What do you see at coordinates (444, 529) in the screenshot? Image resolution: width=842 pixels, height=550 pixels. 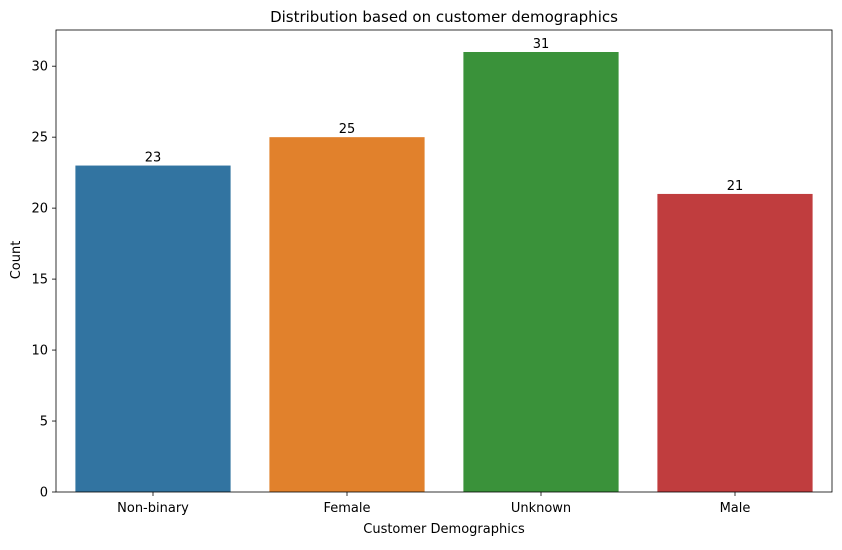 I see `x-axis-label: Customer Demographics` at bounding box center [444, 529].